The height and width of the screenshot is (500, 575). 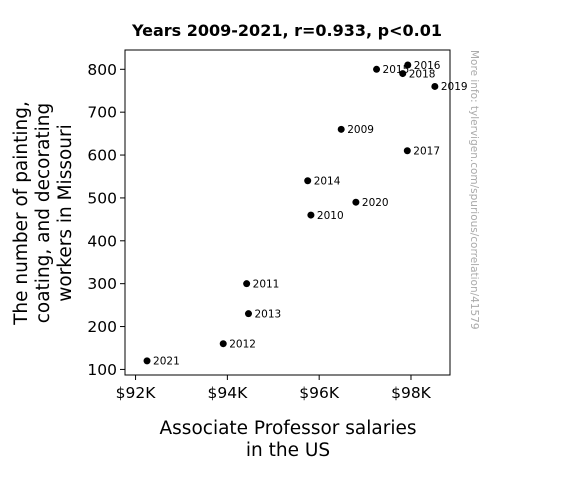 I want to click on x-tick-label: $98K, so click(x=411, y=393).